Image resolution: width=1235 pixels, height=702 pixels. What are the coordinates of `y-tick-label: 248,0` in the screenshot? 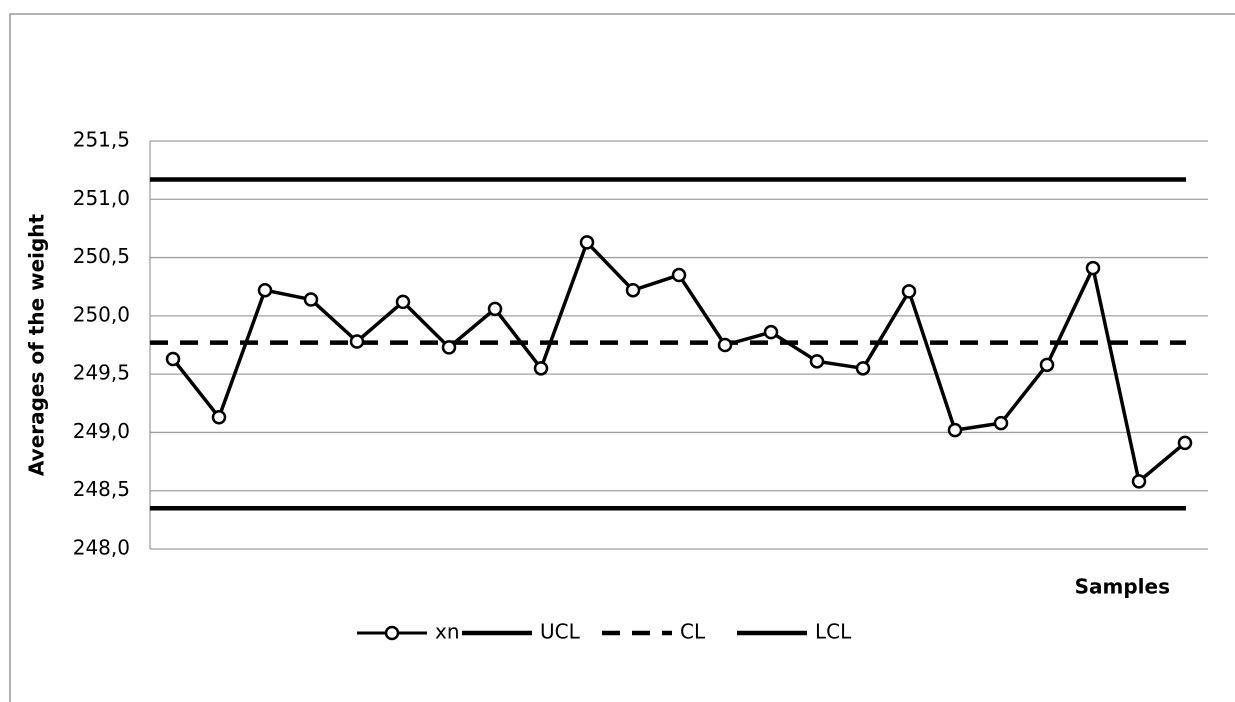 It's located at (101, 548).